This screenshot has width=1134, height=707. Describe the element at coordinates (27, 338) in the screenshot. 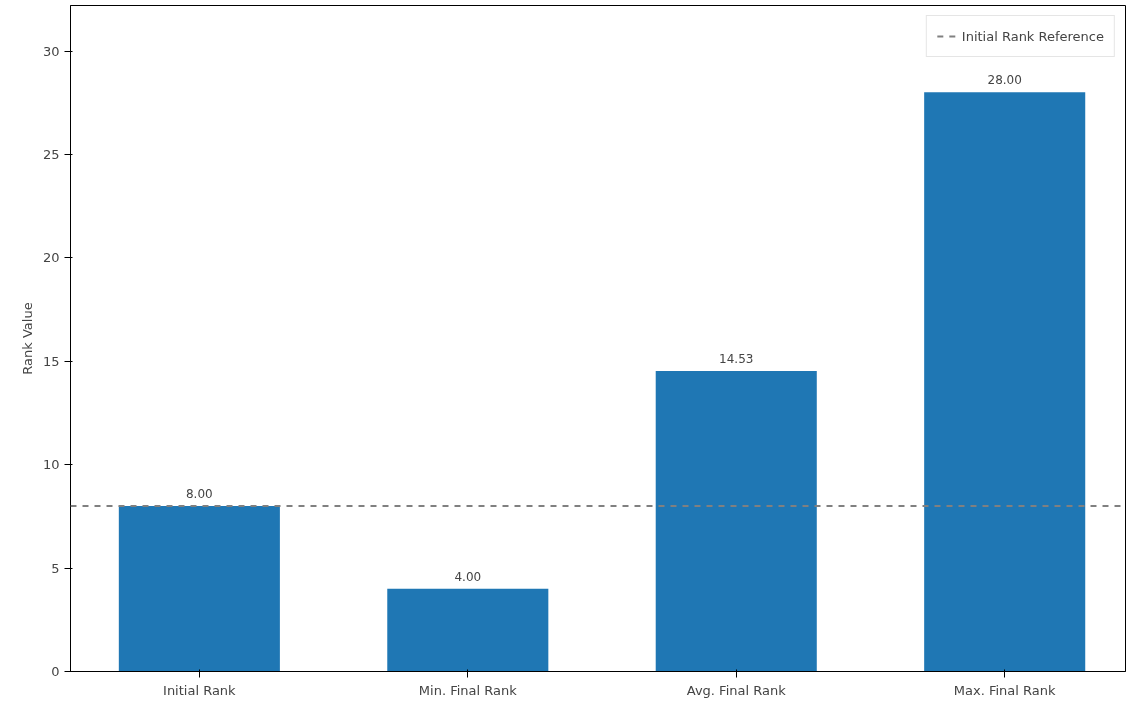

I see `y-axis-title: Rank Value` at that location.